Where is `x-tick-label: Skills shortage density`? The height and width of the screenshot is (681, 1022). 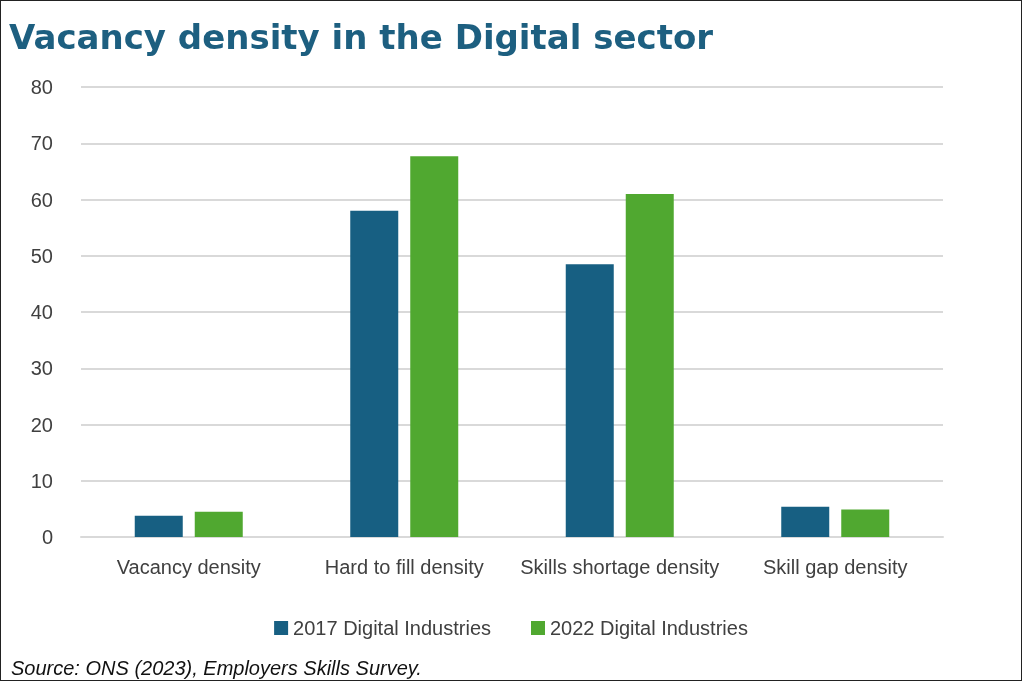
x-tick-label: Skills shortage density is located at coordinates (620, 567).